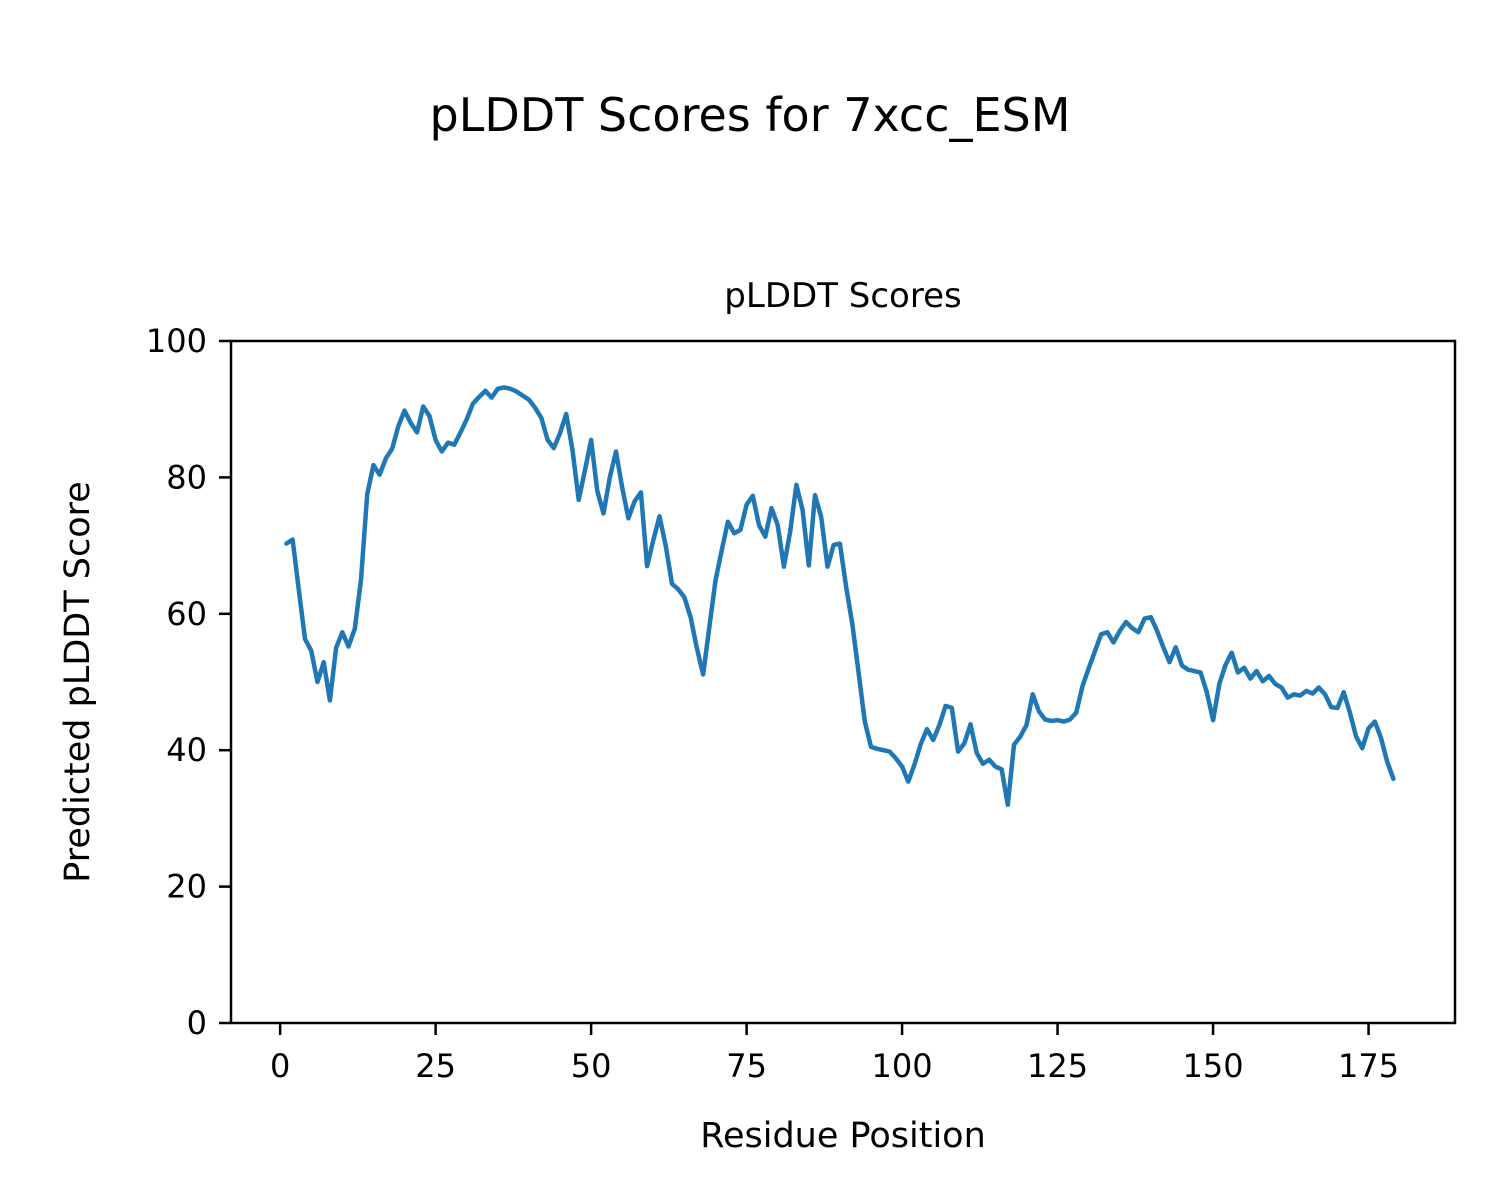 The width and height of the screenshot is (1500, 1200). I want to click on y-axis-label: Predicted pLDDT Score, so click(78, 682).